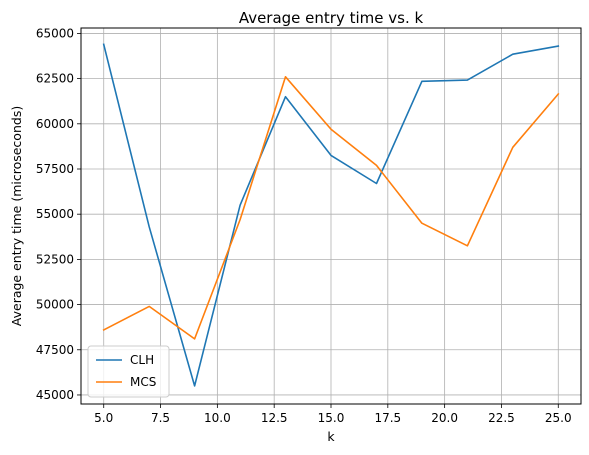  I want to click on x-tick-label: 15.0, so click(331, 418).